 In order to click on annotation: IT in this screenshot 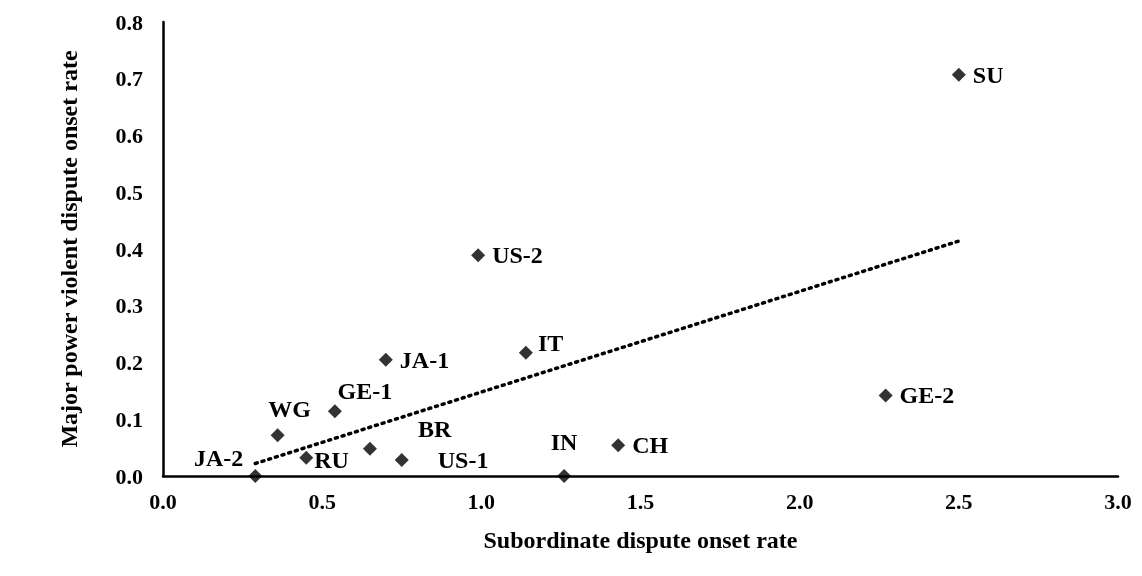, I will do `click(550, 342)`.